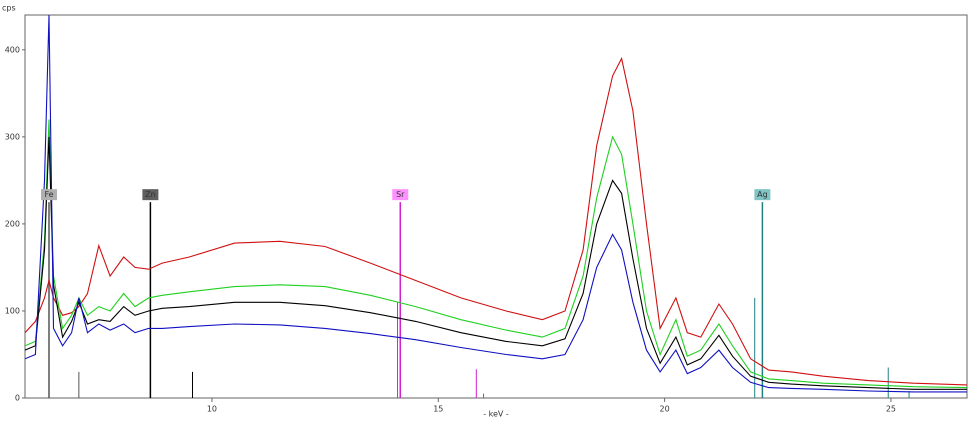 The image size is (975, 425). Describe the element at coordinates (438, 409) in the screenshot. I see `x-tick-label: 15` at that location.